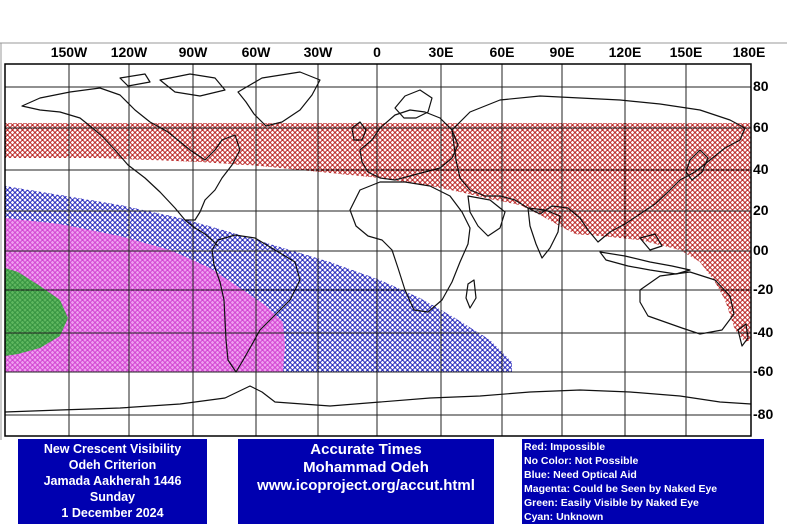 The height and width of the screenshot is (525, 787). Describe the element at coordinates (378, 399) in the screenshot. I see `antarctica-outline` at that location.